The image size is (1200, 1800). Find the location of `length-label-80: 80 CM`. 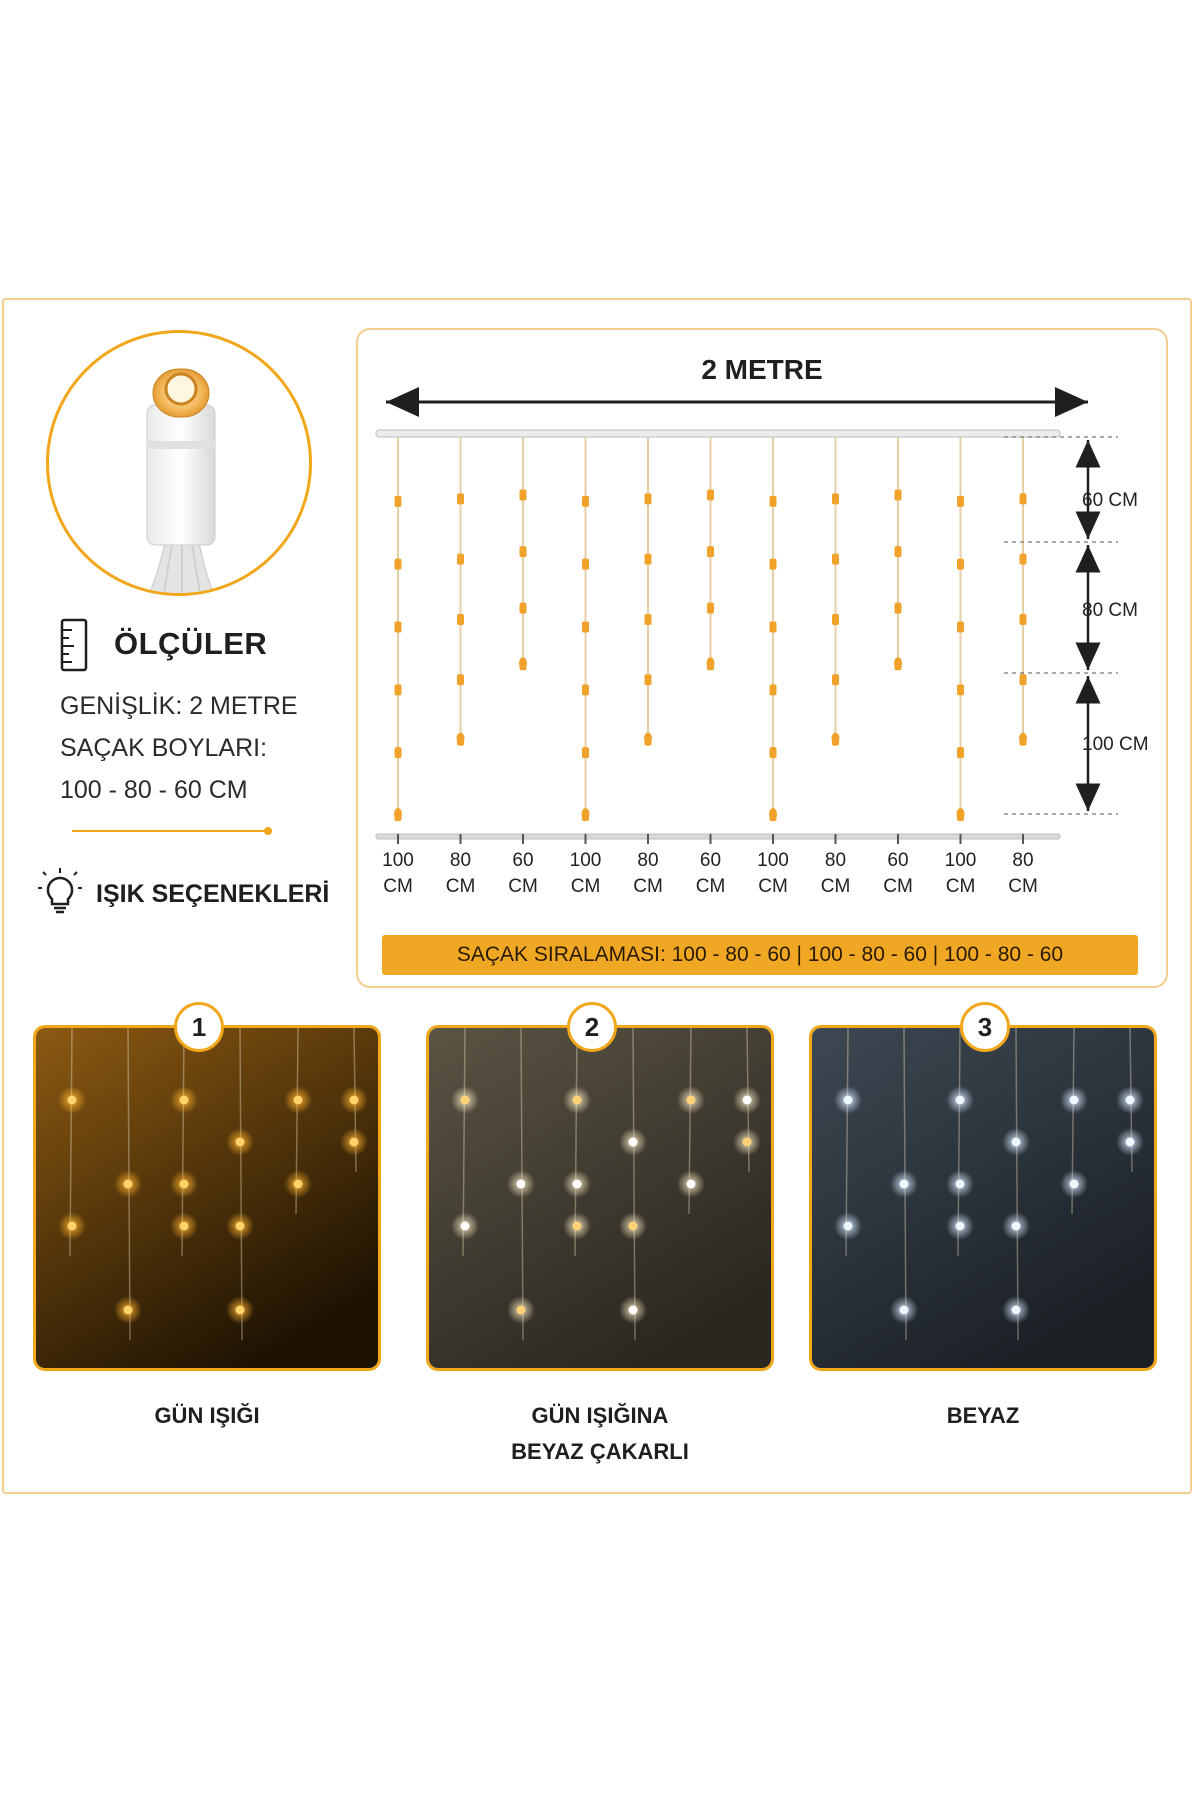

length-label-80: 80 CM is located at coordinates (1110, 610).